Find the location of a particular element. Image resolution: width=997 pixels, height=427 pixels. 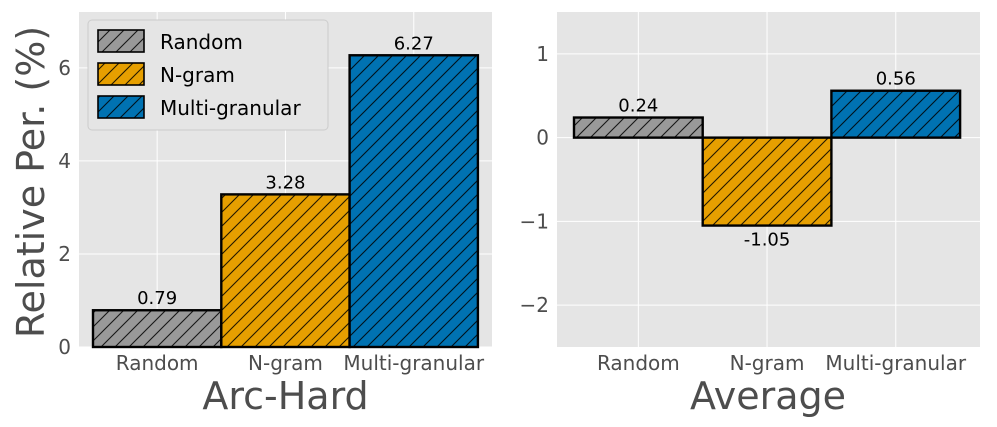

right-x-axis-label: Average is located at coordinates (768, 396).